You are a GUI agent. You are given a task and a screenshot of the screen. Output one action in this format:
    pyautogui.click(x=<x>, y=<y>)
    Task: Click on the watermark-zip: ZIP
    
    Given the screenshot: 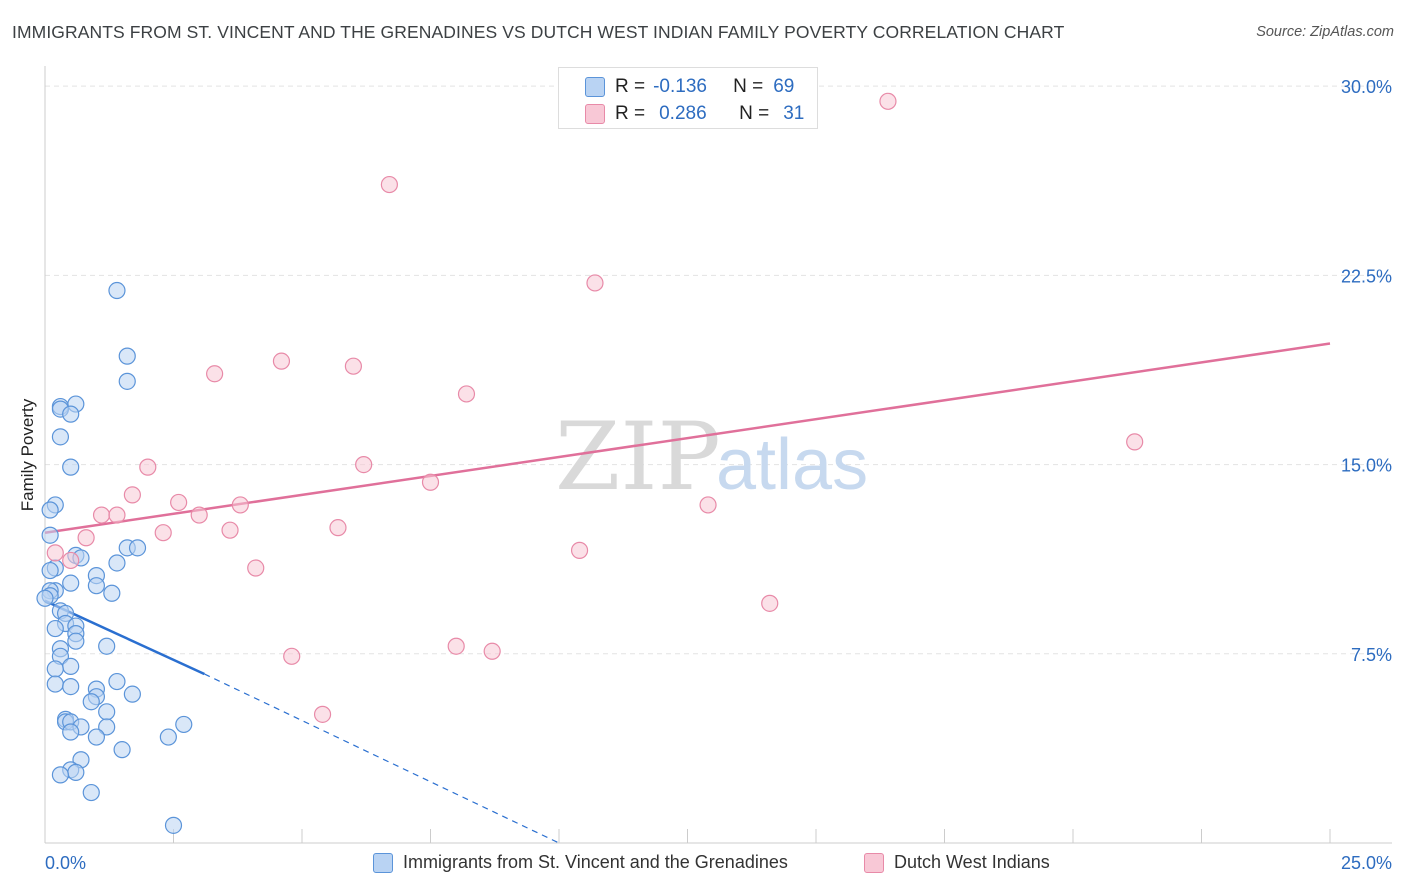 What is the action you would take?
    pyautogui.click(x=638, y=457)
    